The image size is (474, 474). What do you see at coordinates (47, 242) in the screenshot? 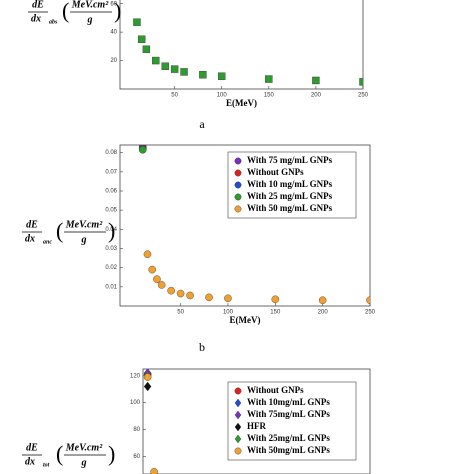
I see `ylabel-subscript: anc` at bounding box center [47, 242].